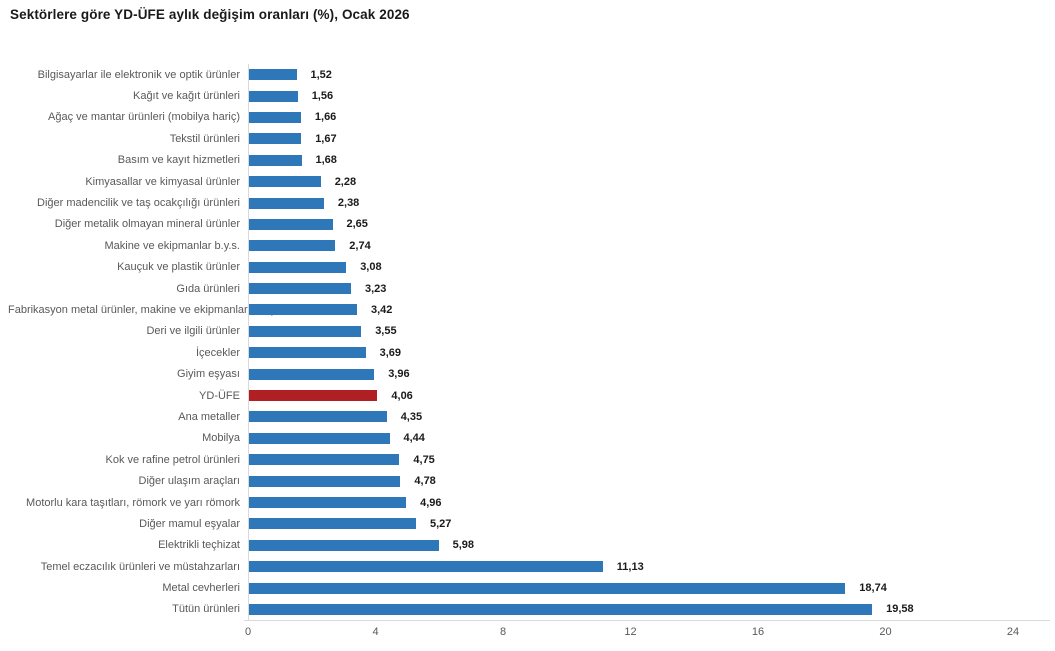 The image size is (1055, 651). I want to click on x-axis-ticks: 0 4 8 12 16 20 24, so click(529, 634).